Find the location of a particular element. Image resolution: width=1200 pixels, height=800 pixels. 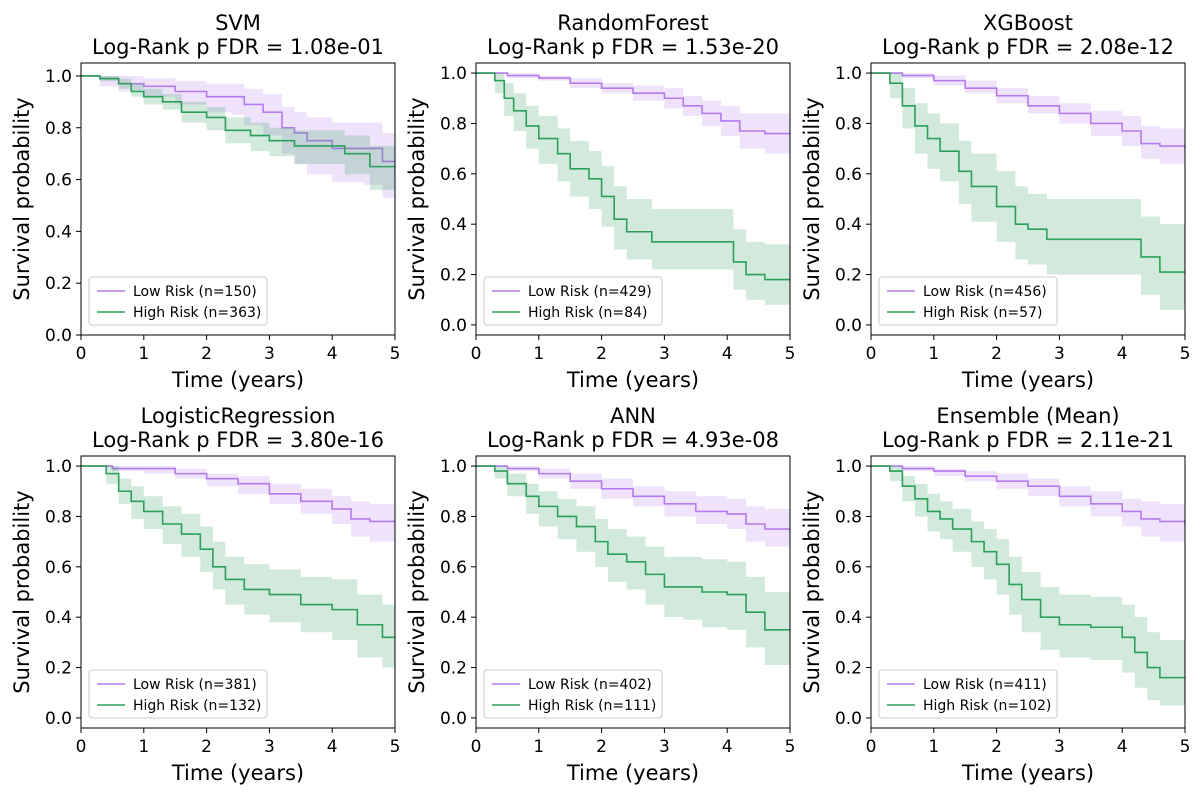

legend: Low Risk (n=381) High Risk (n=132) is located at coordinates (178, 694).